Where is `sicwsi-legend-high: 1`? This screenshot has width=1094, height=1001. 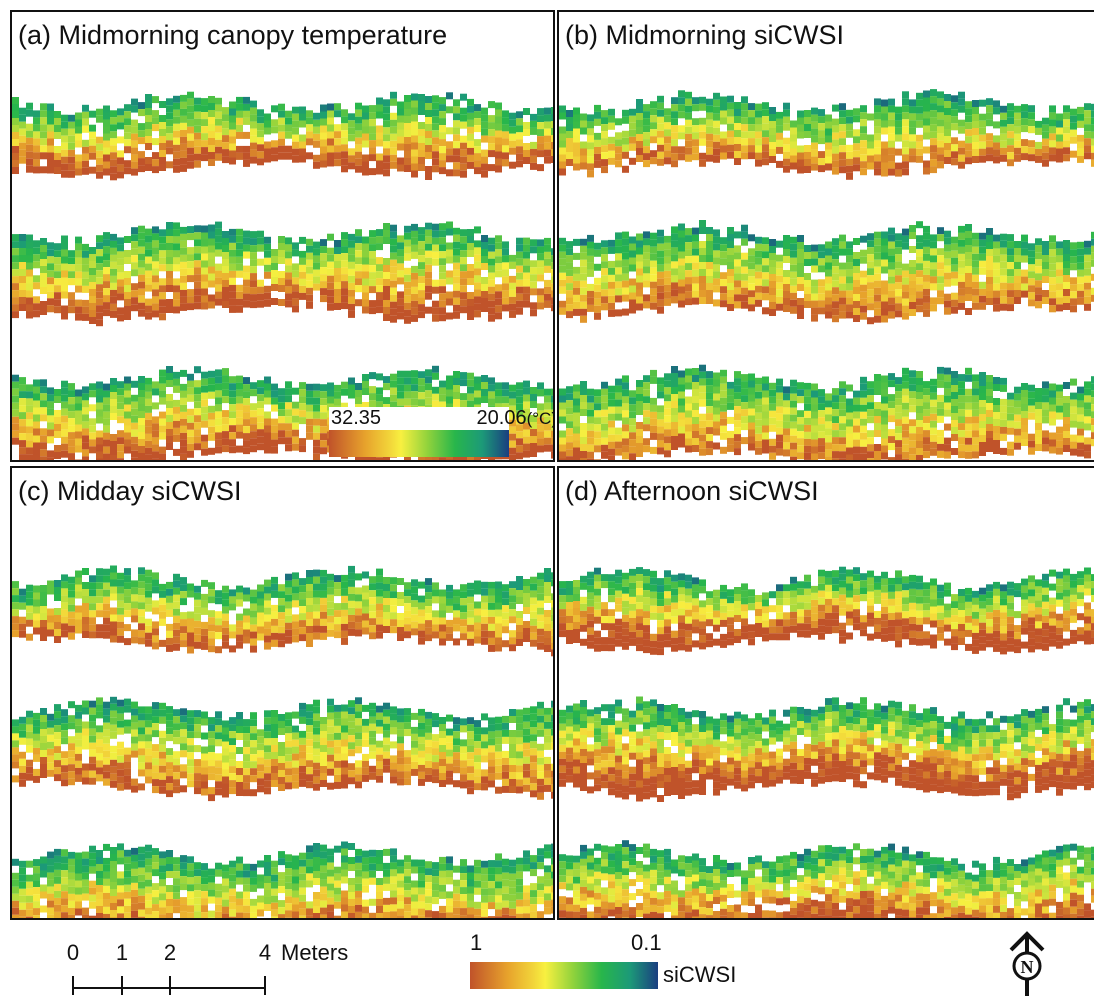 sicwsi-legend-high: 1 is located at coordinates (476, 943).